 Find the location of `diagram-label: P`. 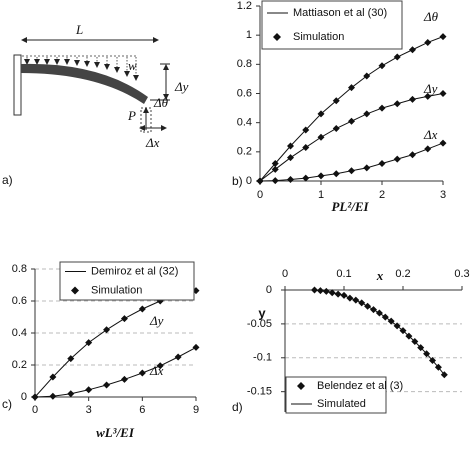

diagram-label: P is located at coordinates (131, 115).